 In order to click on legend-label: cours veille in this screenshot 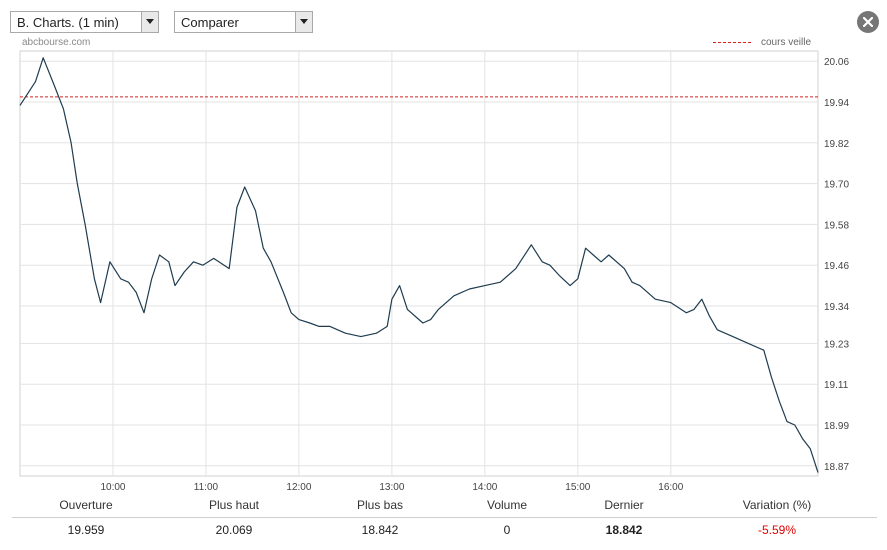, I will do `click(786, 42)`.